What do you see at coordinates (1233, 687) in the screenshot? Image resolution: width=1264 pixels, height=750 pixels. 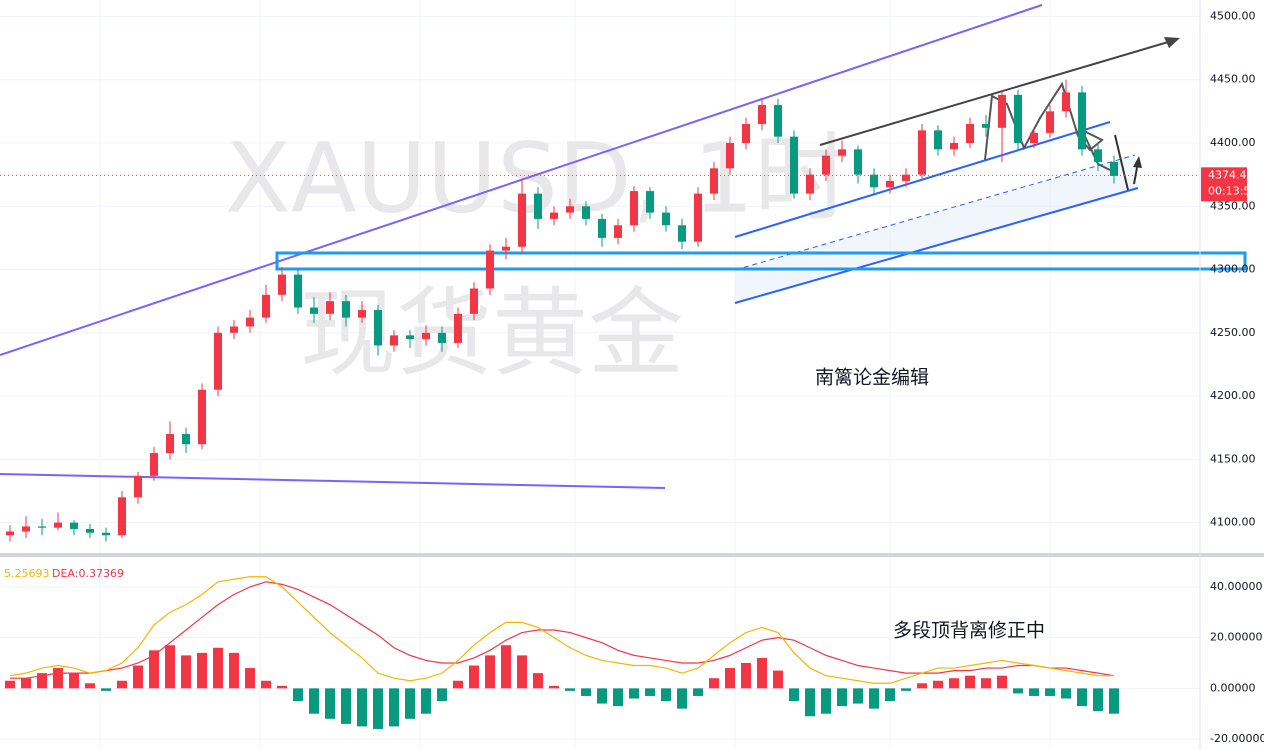 I see `y-tick-label: 0.00000` at bounding box center [1233, 687].